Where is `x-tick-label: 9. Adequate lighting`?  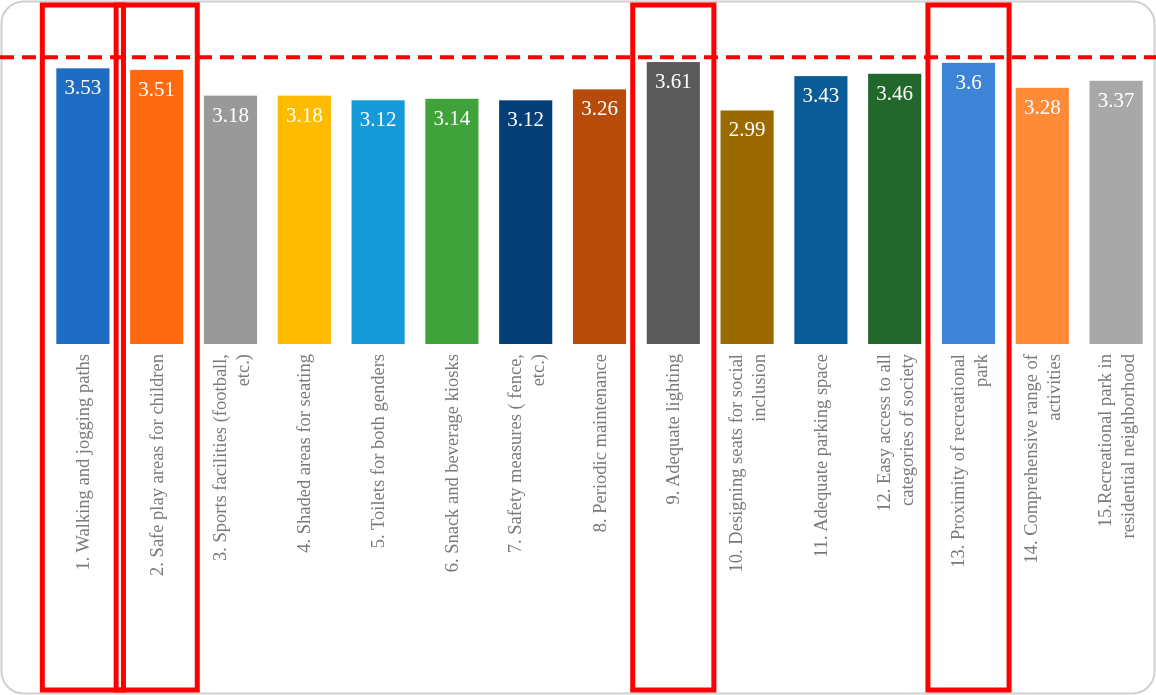 x-tick-label: 9. Adequate lighting is located at coordinates (673, 429).